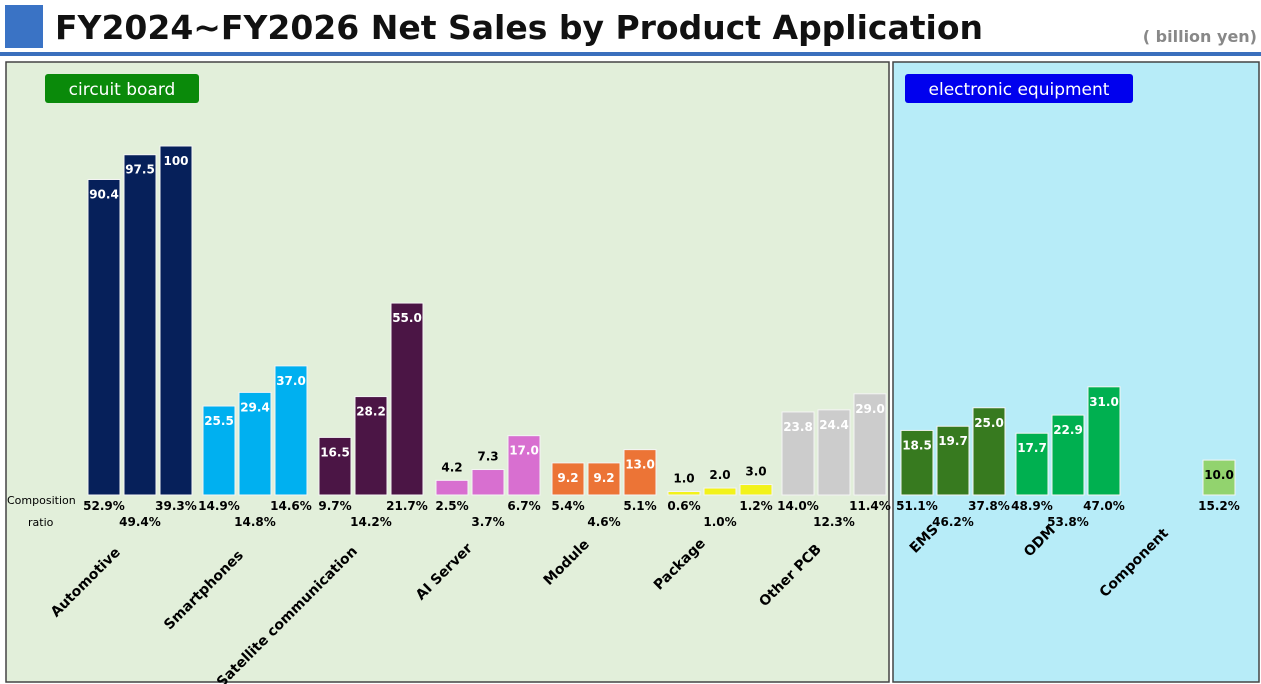 The width and height of the screenshot is (1261, 684). Describe the element at coordinates (1104, 402) in the screenshot. I see `value-label-odm-3: 31.0` at that location.